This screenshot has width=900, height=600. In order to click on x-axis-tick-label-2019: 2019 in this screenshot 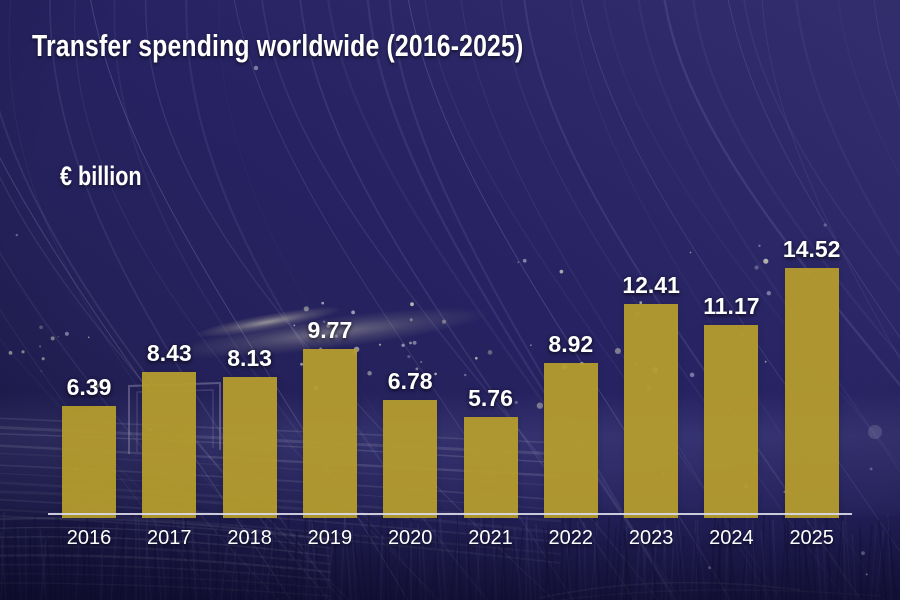, I will do `click(330, 538)`.